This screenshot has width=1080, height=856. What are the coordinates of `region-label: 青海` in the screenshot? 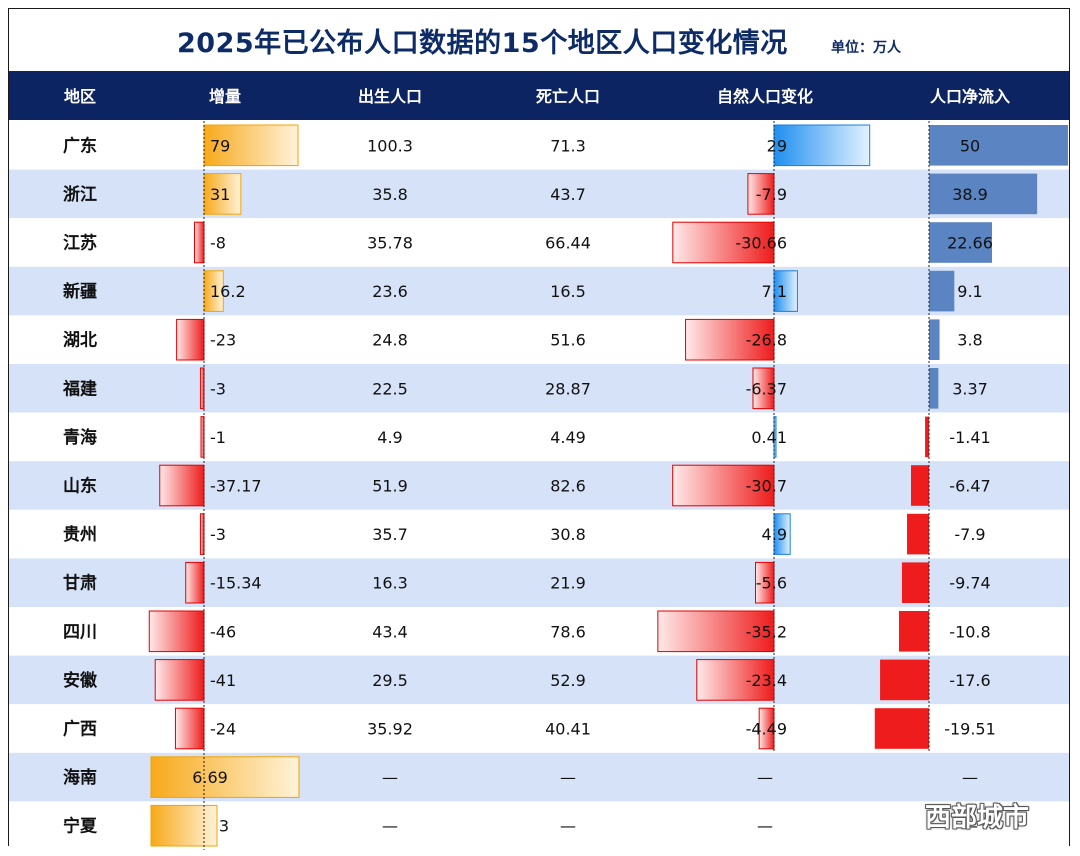 It's located at (80, 437).